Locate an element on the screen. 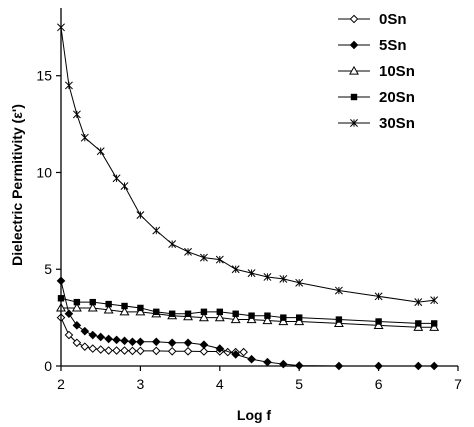 Image resolution: width=474 pixels, height=427 pixels. x-tick-label: 7 is located at coordinates (458, 384).